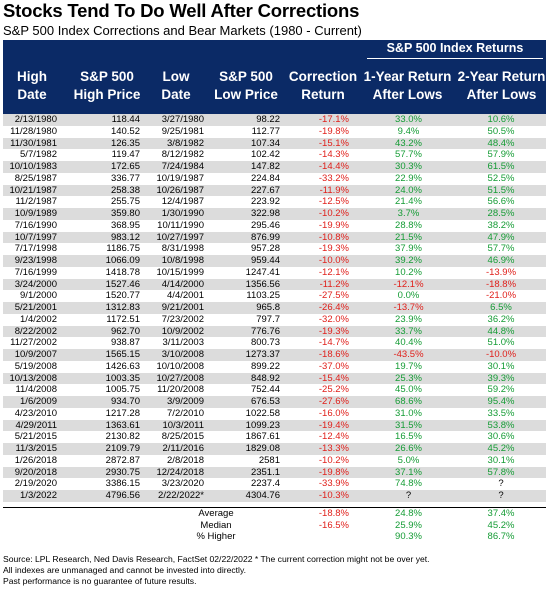 Image resolution: width=550 pixels, height=590 pixels. What do you see at coordinates (216, 513) in the screenshot?
I see `stats-label: Average` at bounding box center [216, 513].